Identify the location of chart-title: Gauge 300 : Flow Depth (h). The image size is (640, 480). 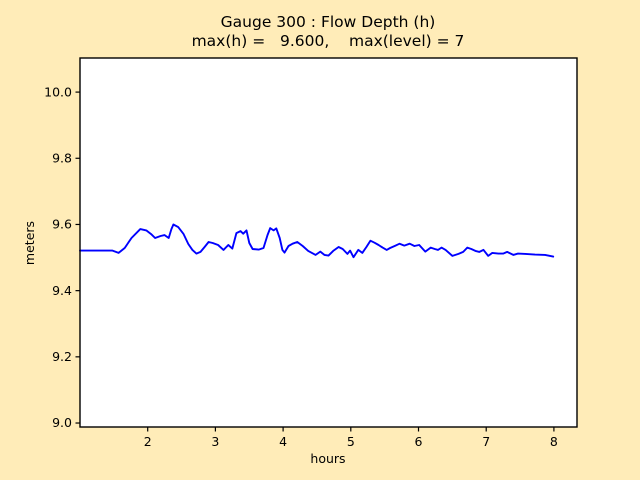
(328, 22).